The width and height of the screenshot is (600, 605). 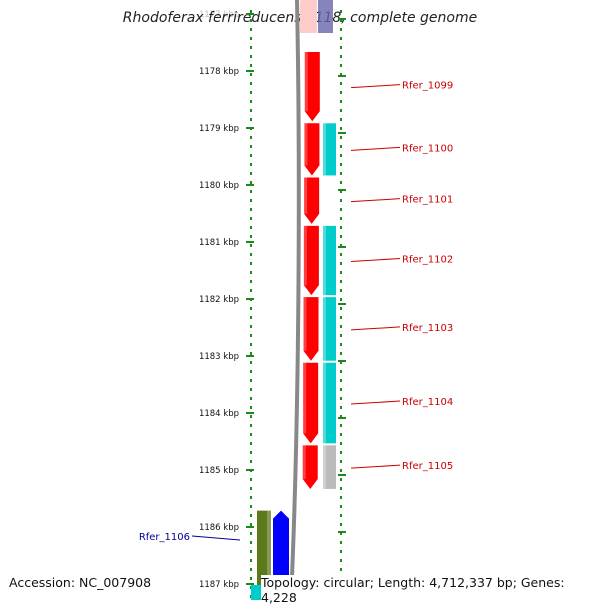 What do you see at coordinates (427, 86) in the screenshot?
I see `gene-label: Rfer_1099` at bounding box center [427, 86].